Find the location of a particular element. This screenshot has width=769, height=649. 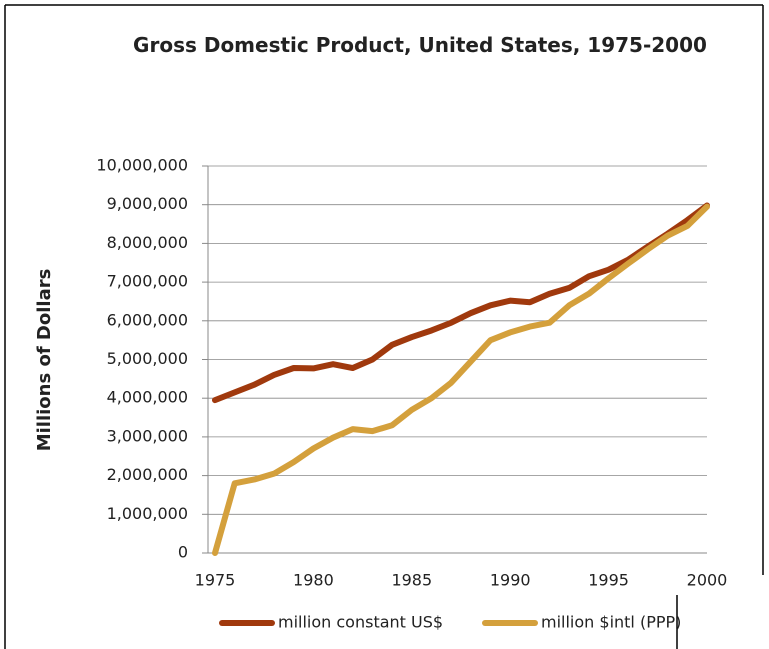

y-tick-label: 0 is located at coordinates (183, 552).